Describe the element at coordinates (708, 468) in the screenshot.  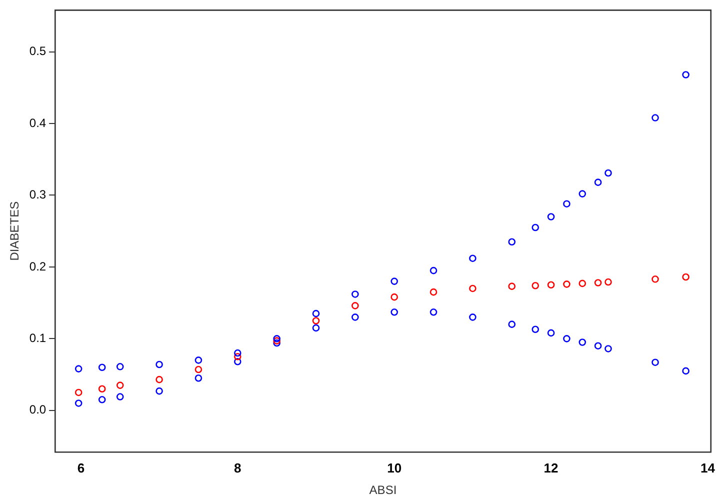
I see `x-tick-label: 14` at that location.